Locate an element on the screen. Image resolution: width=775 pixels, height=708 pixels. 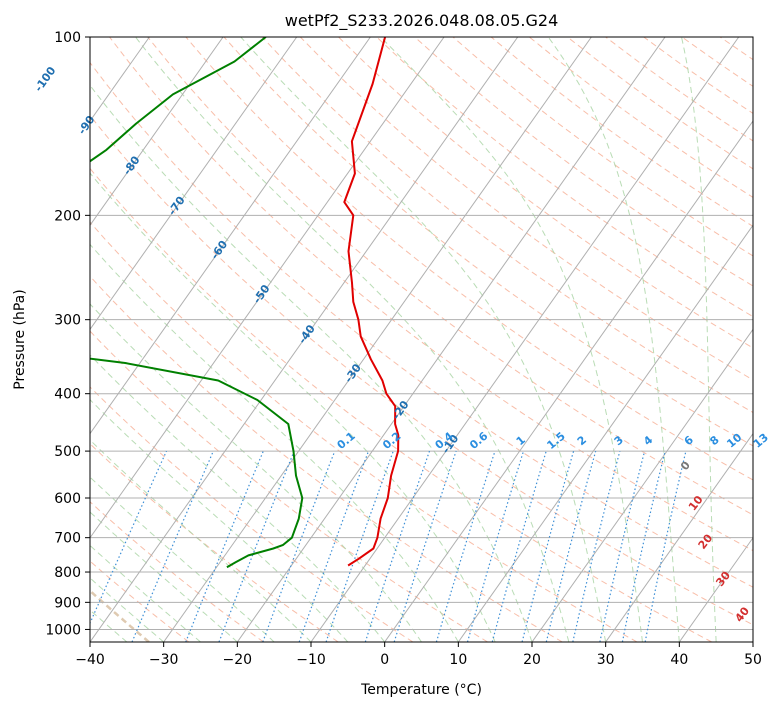
x-tick-label: 20 is located at coordinates (532, 660).